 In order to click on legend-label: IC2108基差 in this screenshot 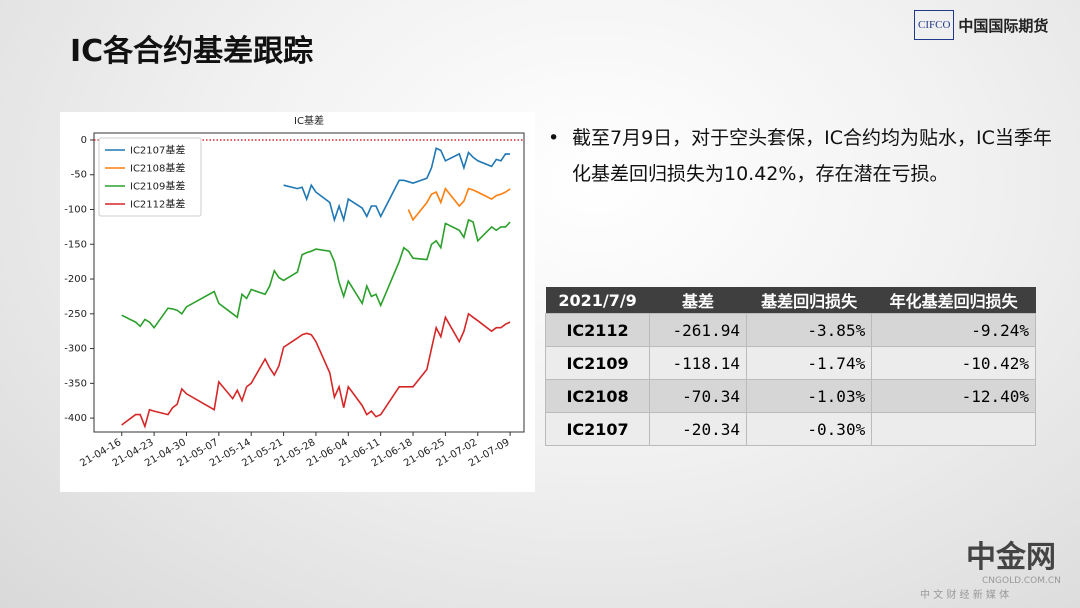, I will do `click(157, 168)`.